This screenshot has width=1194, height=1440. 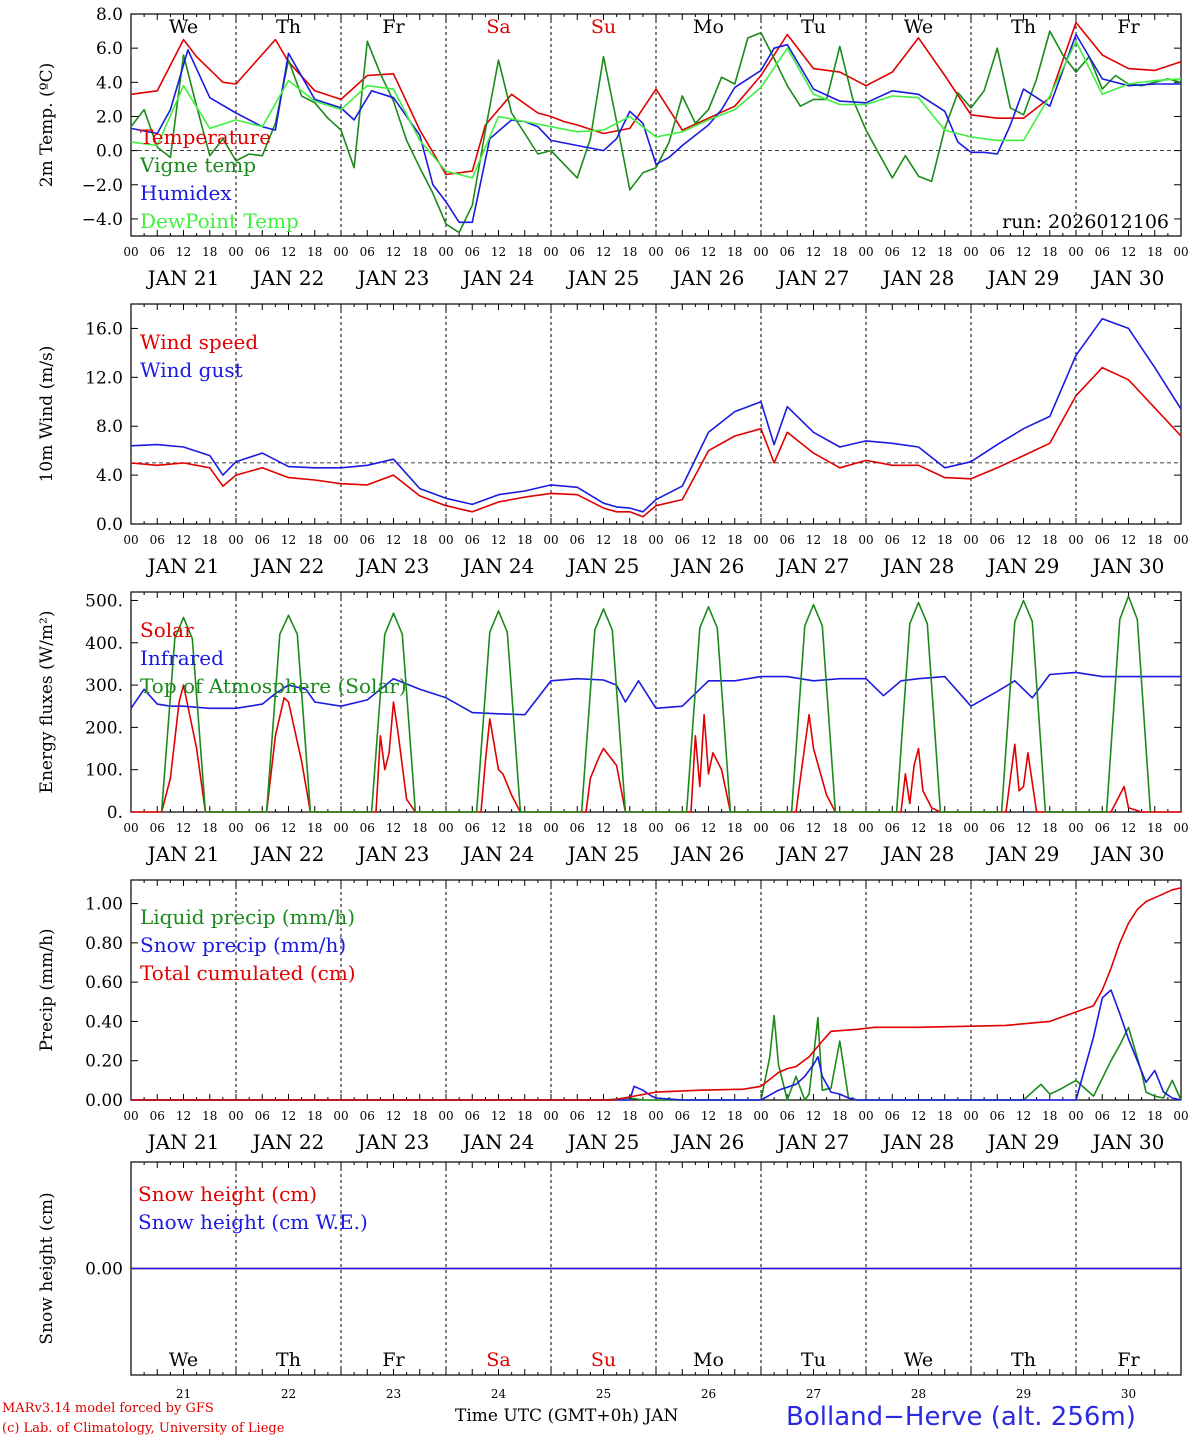 What do you see at coordinates (813, 27) in the screenshot?
I see `weekday-label: Tu` at bounding box center [813, 27].